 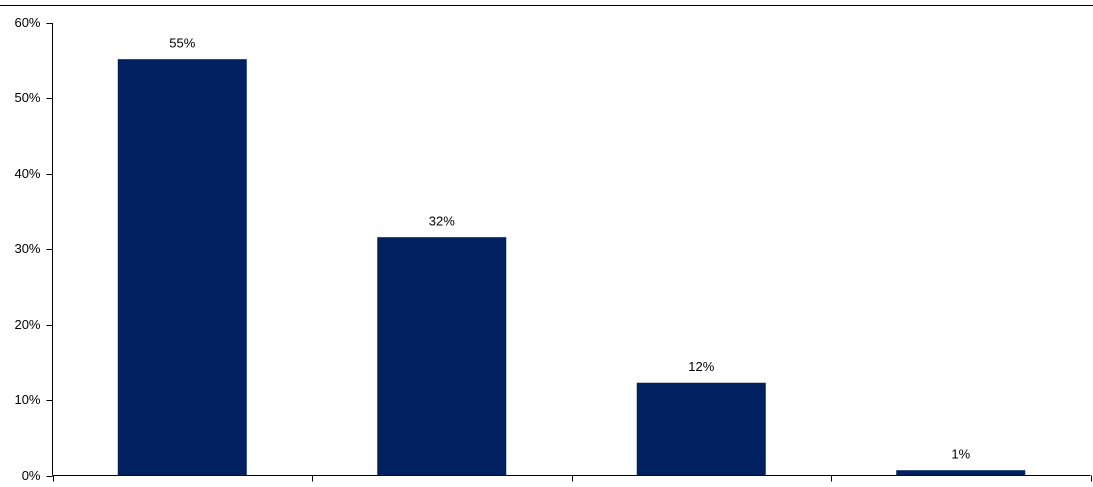 What do you see at coordinates (27, 324) in the screenshot?
I see `y-tick-label: 20%` at bounding box center [27, 324].